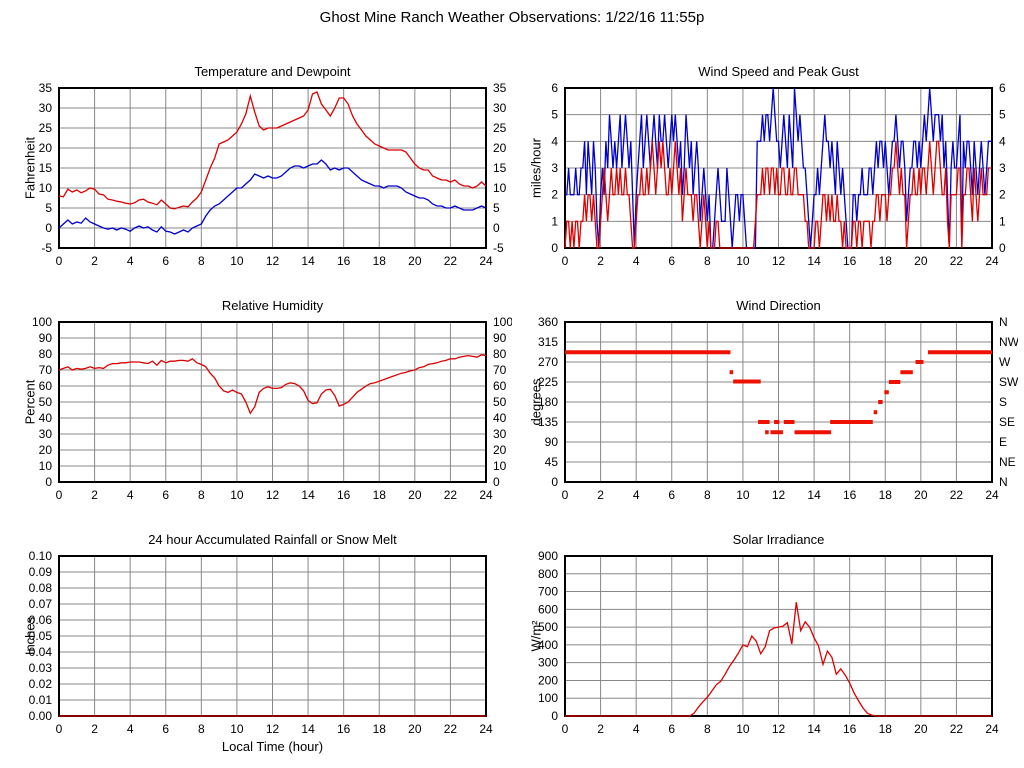  What do you see at coordinates (41, 604) in the screenshot?
I see `tick-label: 0.07` at bounding box center [41, 604].